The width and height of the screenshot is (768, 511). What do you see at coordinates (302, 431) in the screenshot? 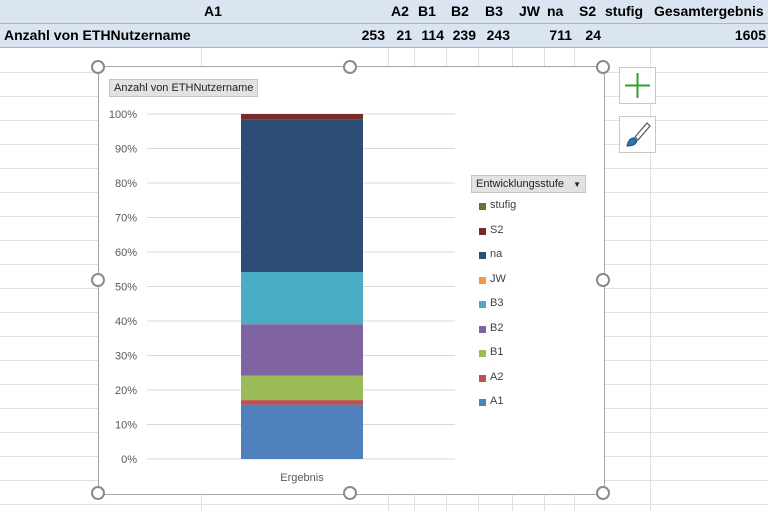
I see `bar-segment-a1` at bounding box center [302, 431].